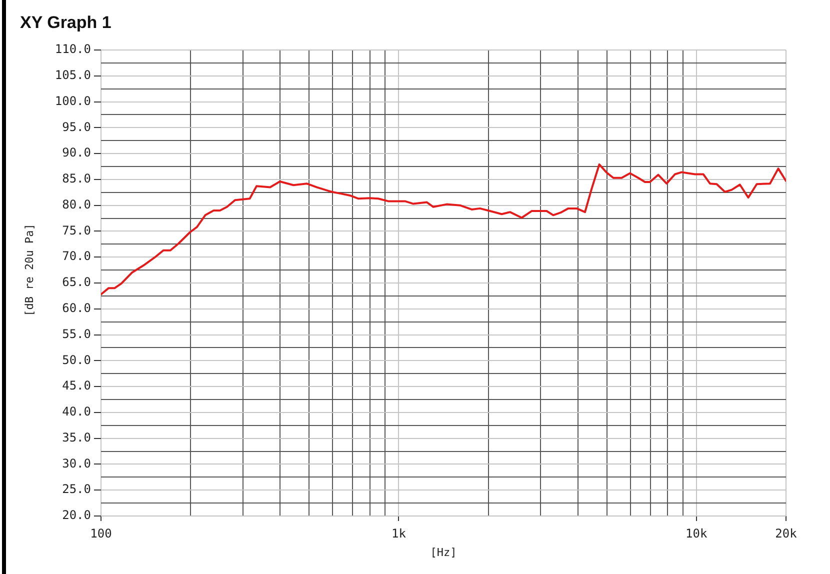 The height and width of the screenshot is (574, 830). What do you see at coordinates (76, 411) in the screenshot?
I see `y-tick-label: 40.0` at bounding box center [76, 411].